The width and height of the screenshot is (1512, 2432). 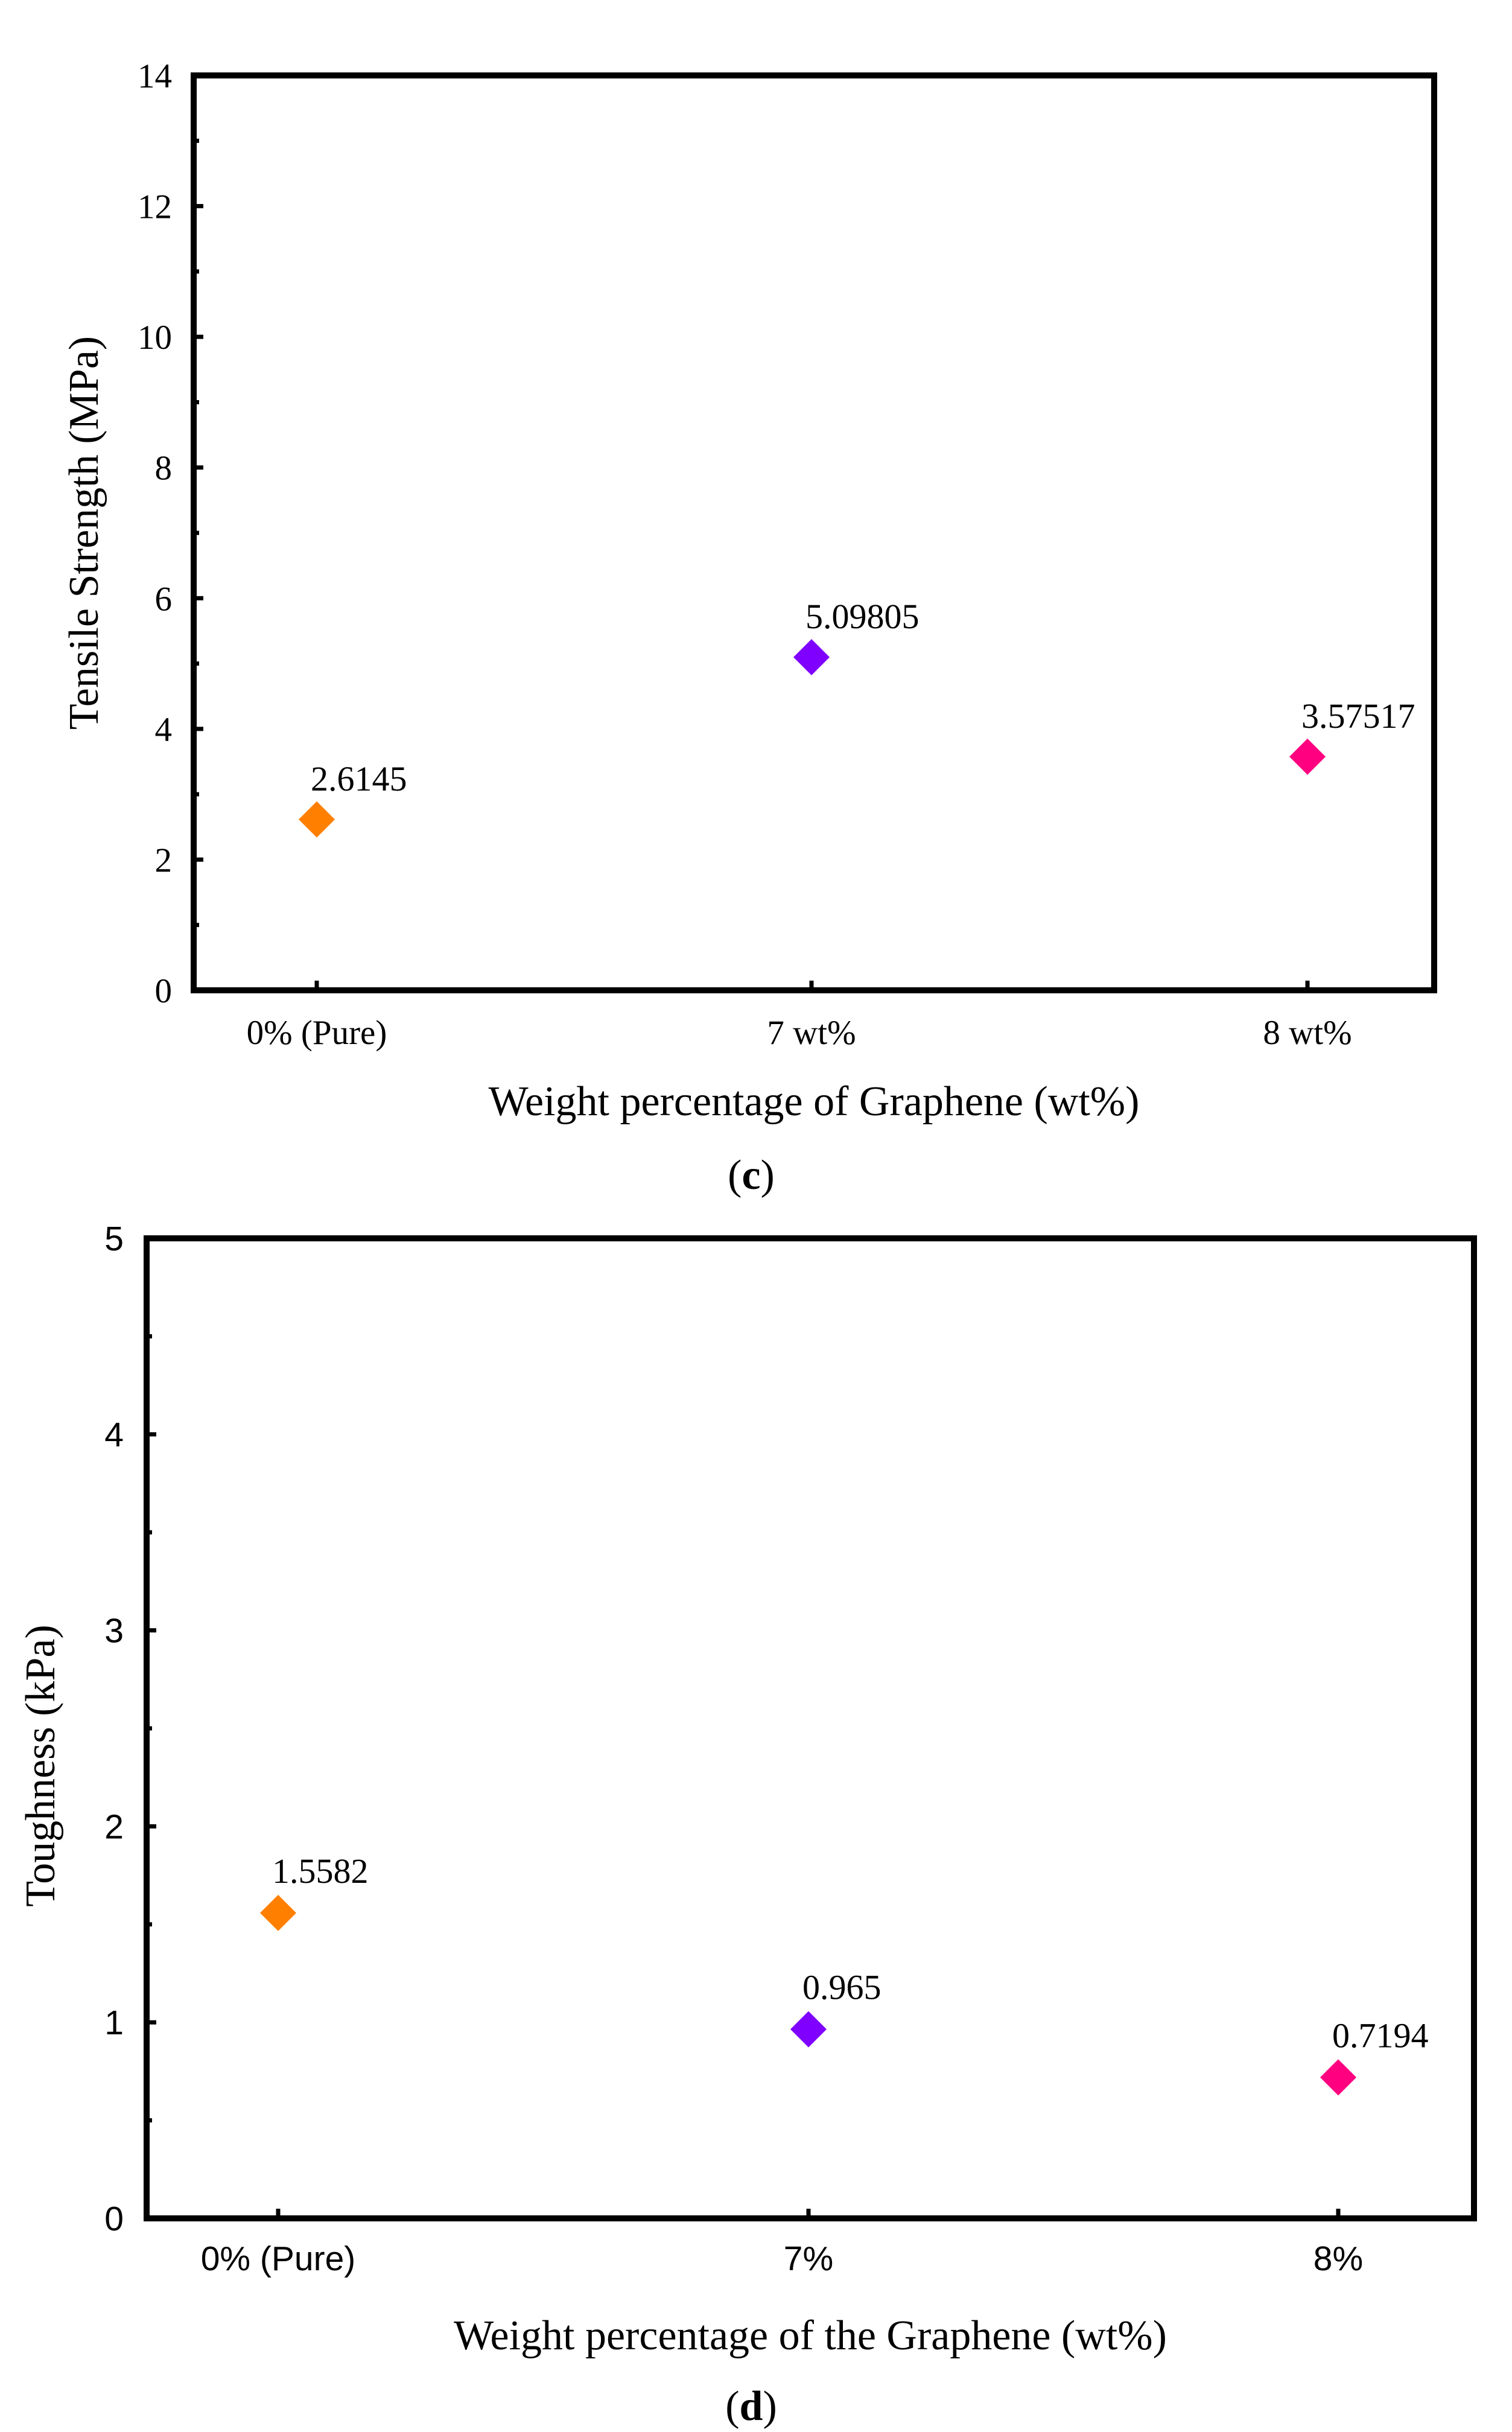 I want to click on panel-c-y-tick-label: 0, so click(x=164, y=991).